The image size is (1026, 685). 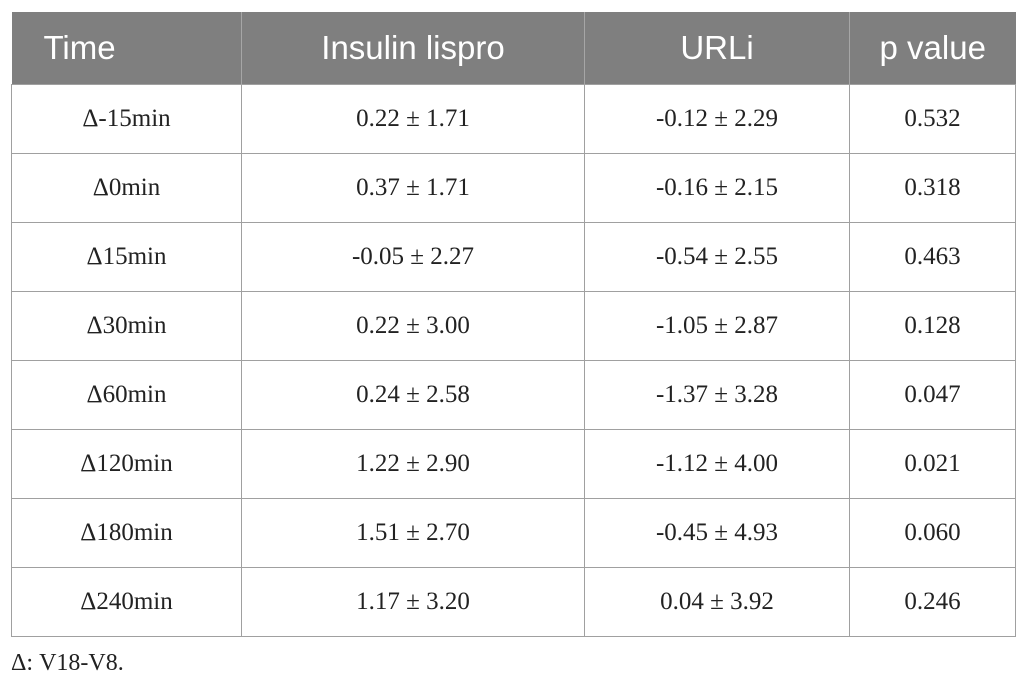 I want to click on cell-p-value: 0.047, so click(x=932, y=395).